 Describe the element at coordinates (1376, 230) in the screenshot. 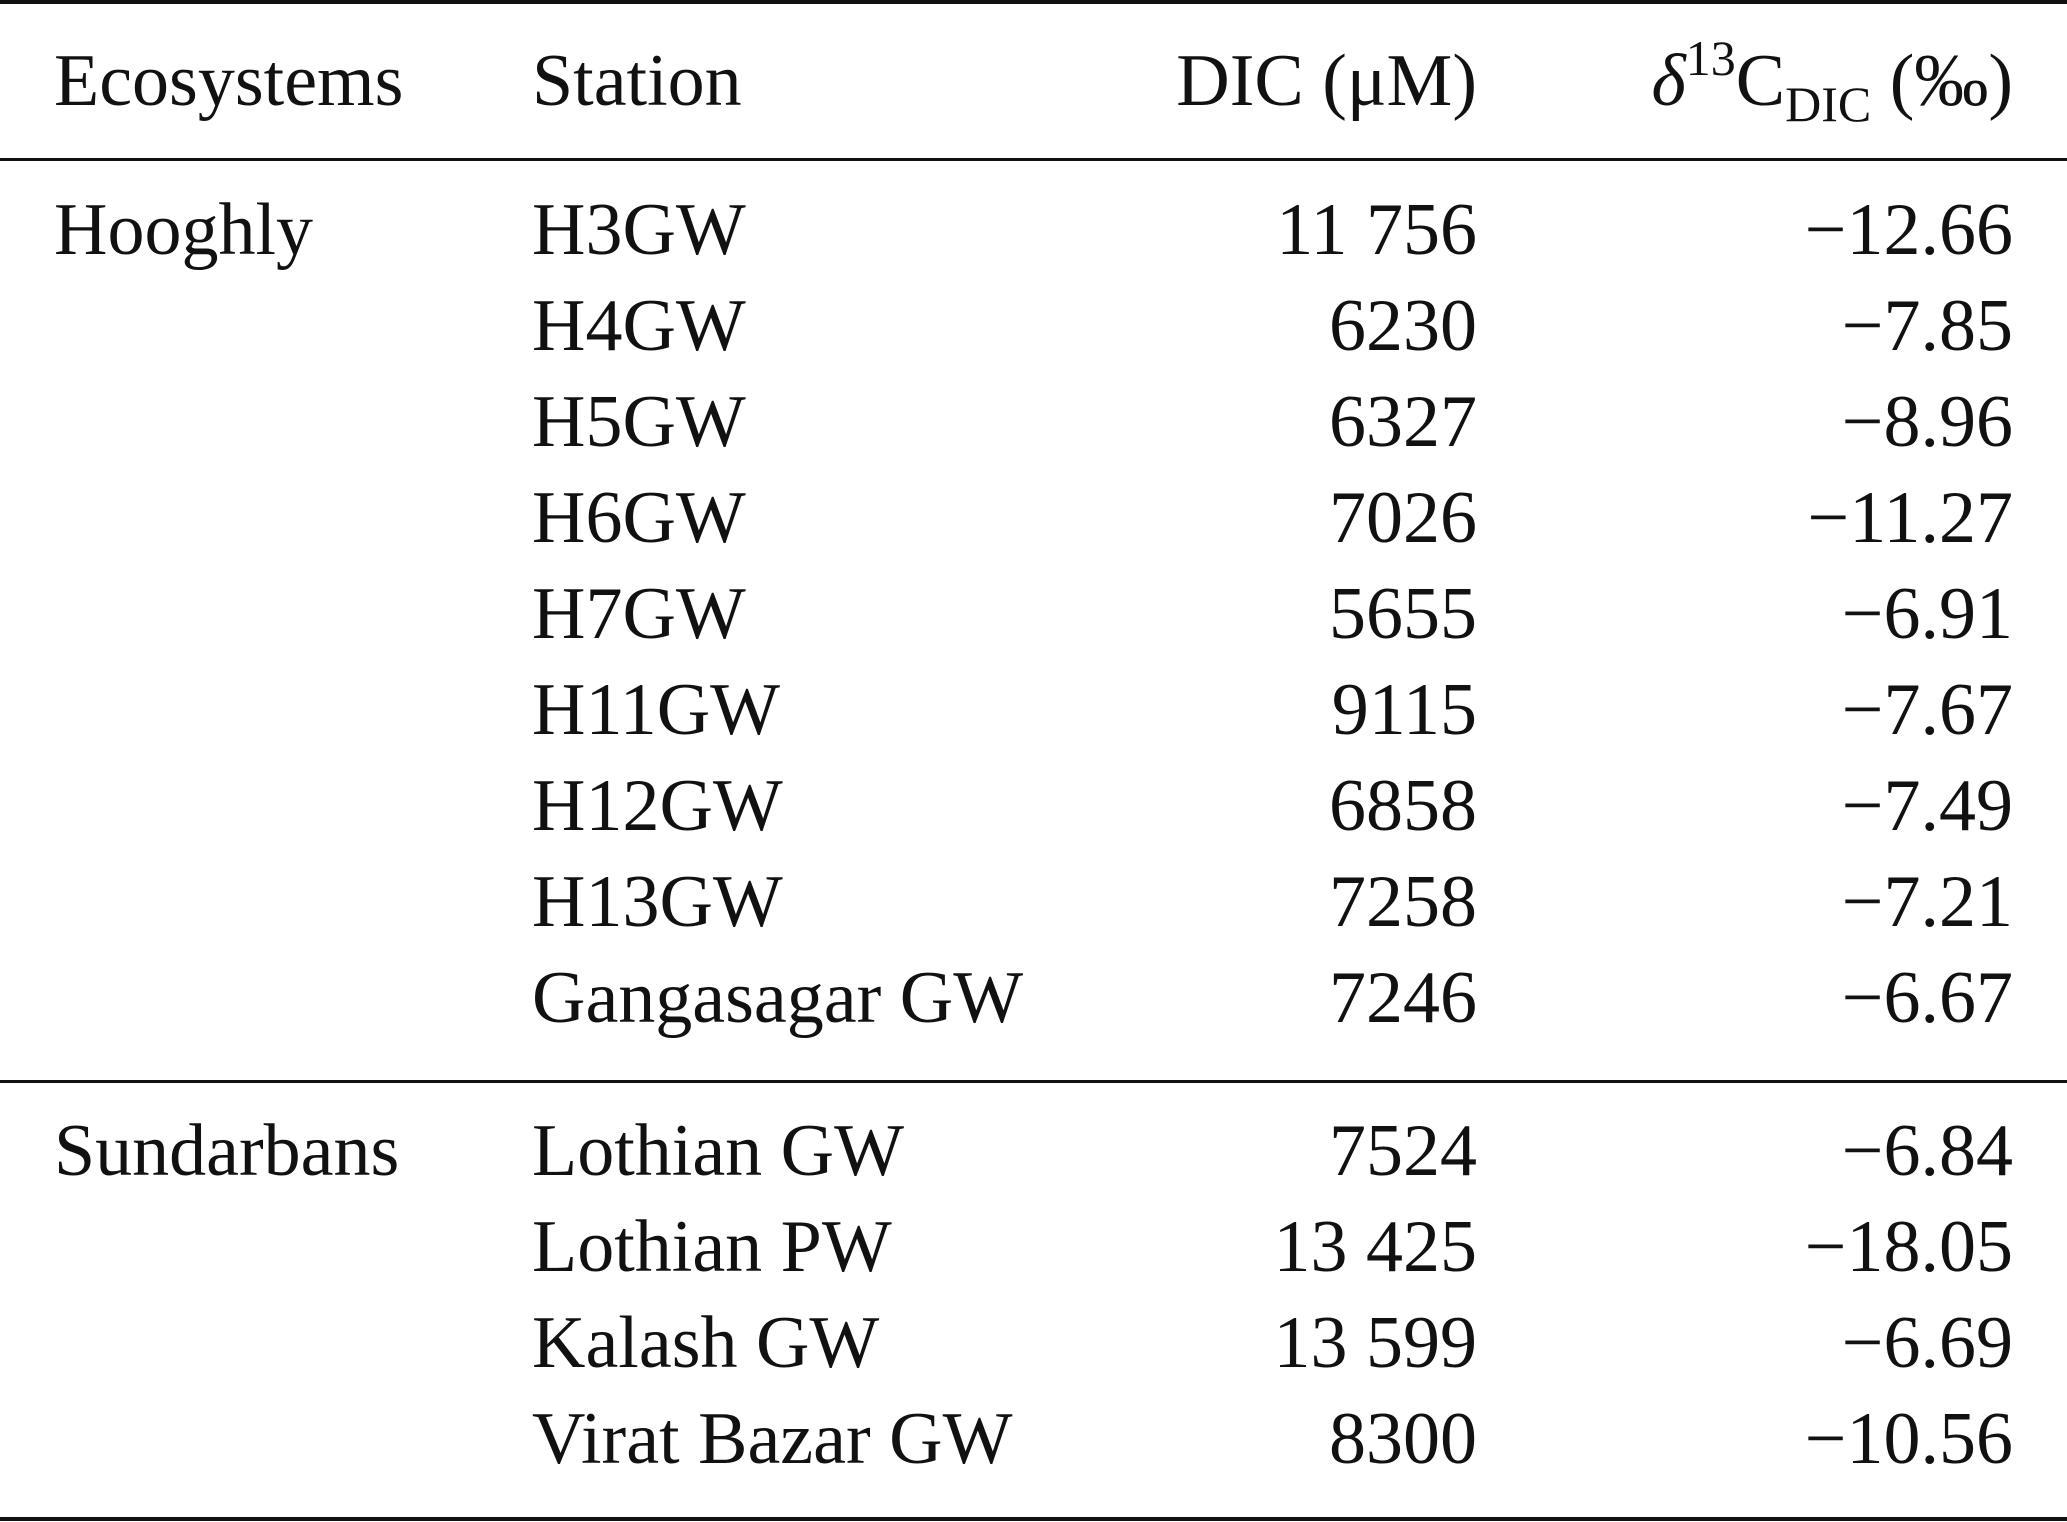

I see `dic-cell: 11 756` at that location.